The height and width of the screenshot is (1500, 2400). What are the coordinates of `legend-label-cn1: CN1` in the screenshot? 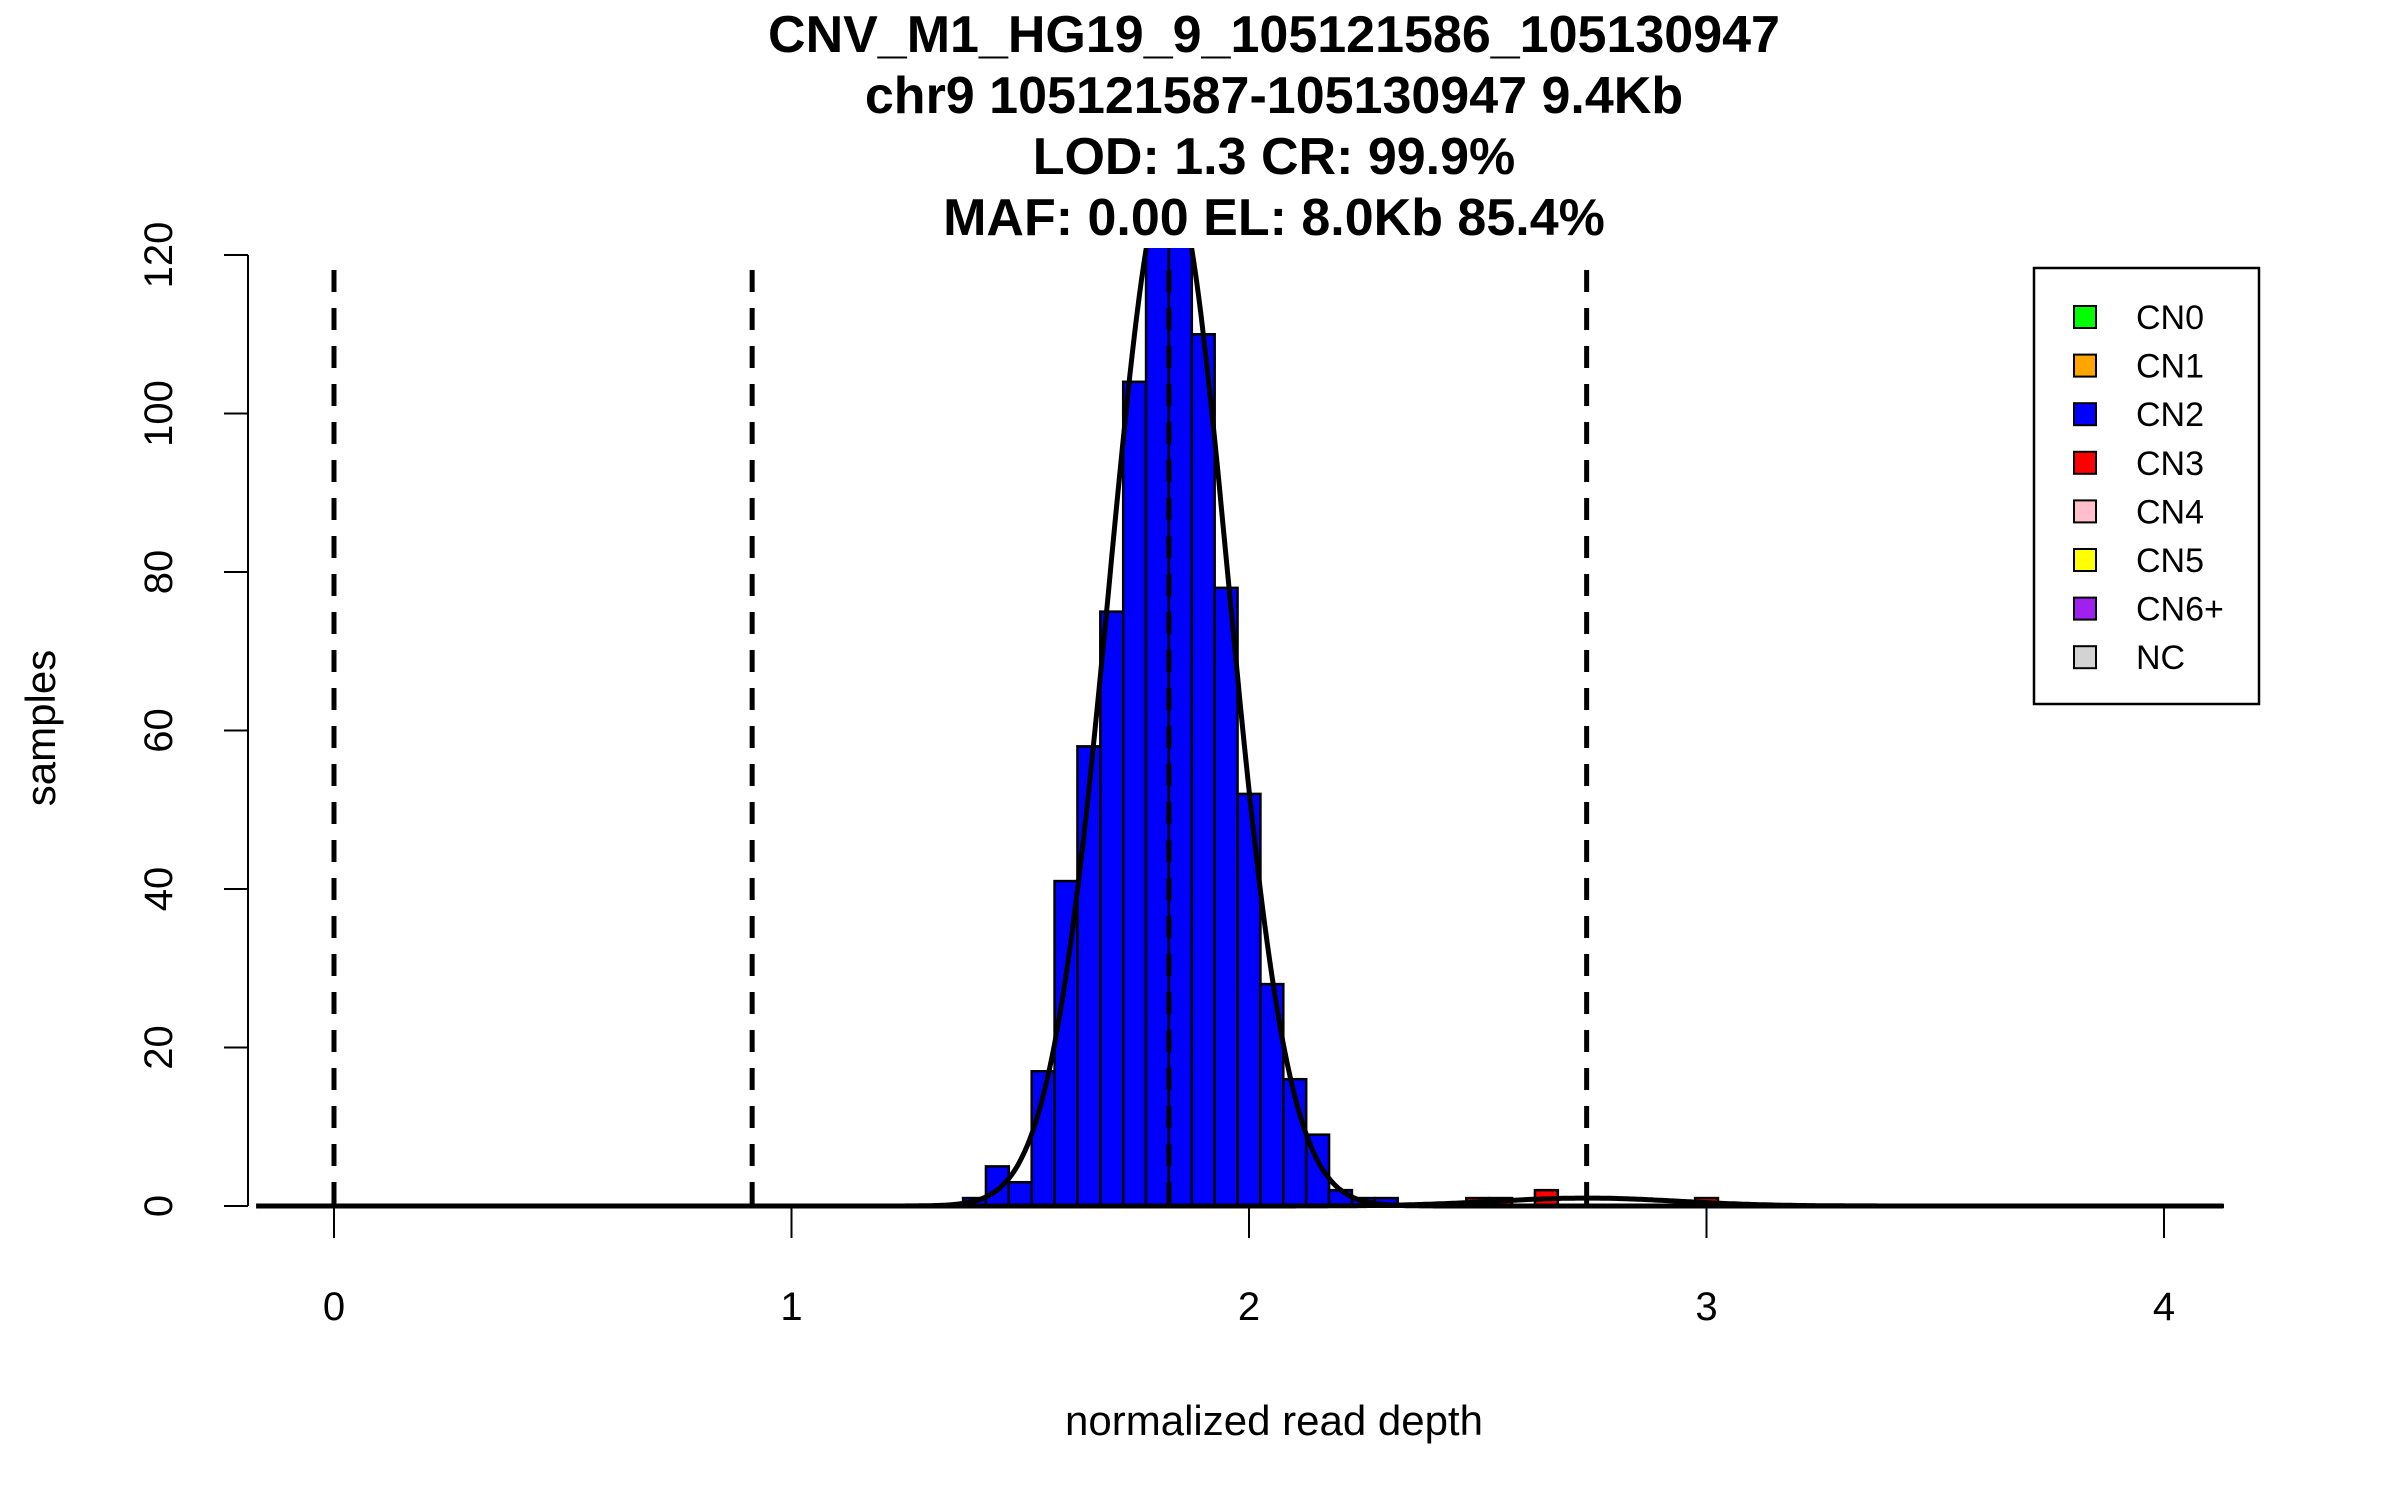 It's located at (2170, 367).